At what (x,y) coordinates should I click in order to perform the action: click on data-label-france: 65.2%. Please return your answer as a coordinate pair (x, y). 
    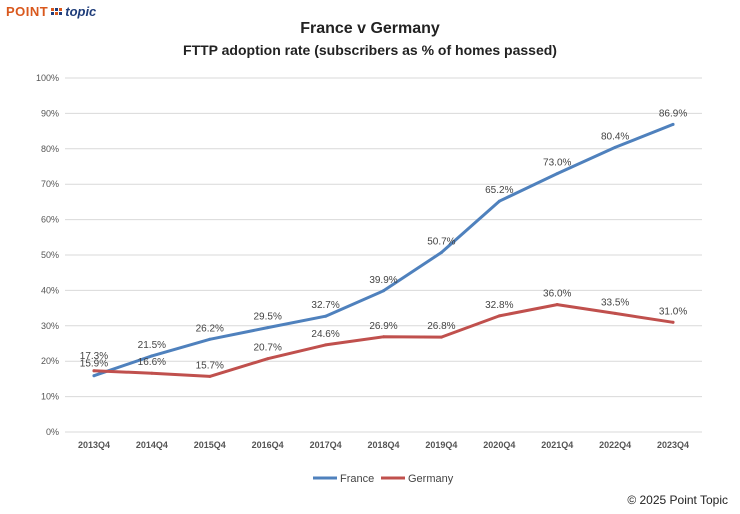
    Looking at the image, I should click on (499, 190).